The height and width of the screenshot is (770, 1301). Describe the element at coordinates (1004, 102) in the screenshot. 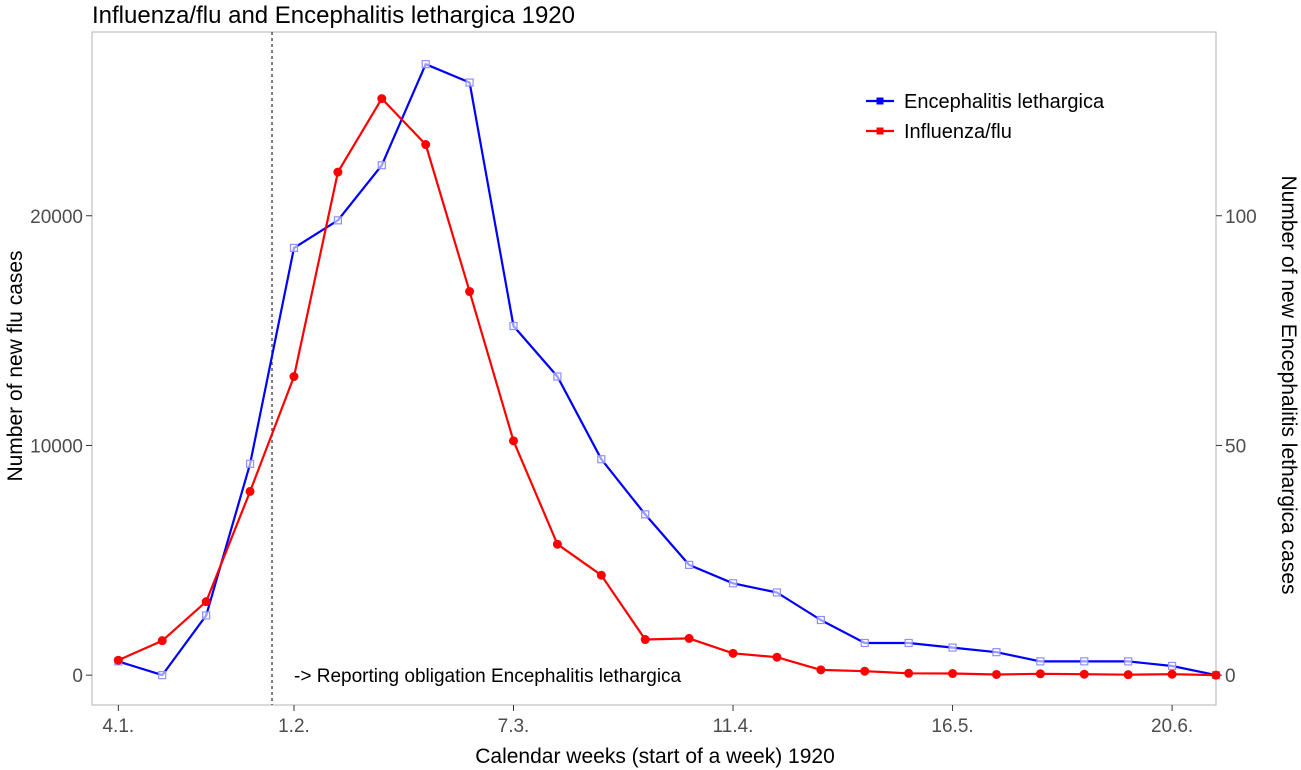

I see `legend-label-encephalitis-lethargica: Encephalitis lethargica` at that location.